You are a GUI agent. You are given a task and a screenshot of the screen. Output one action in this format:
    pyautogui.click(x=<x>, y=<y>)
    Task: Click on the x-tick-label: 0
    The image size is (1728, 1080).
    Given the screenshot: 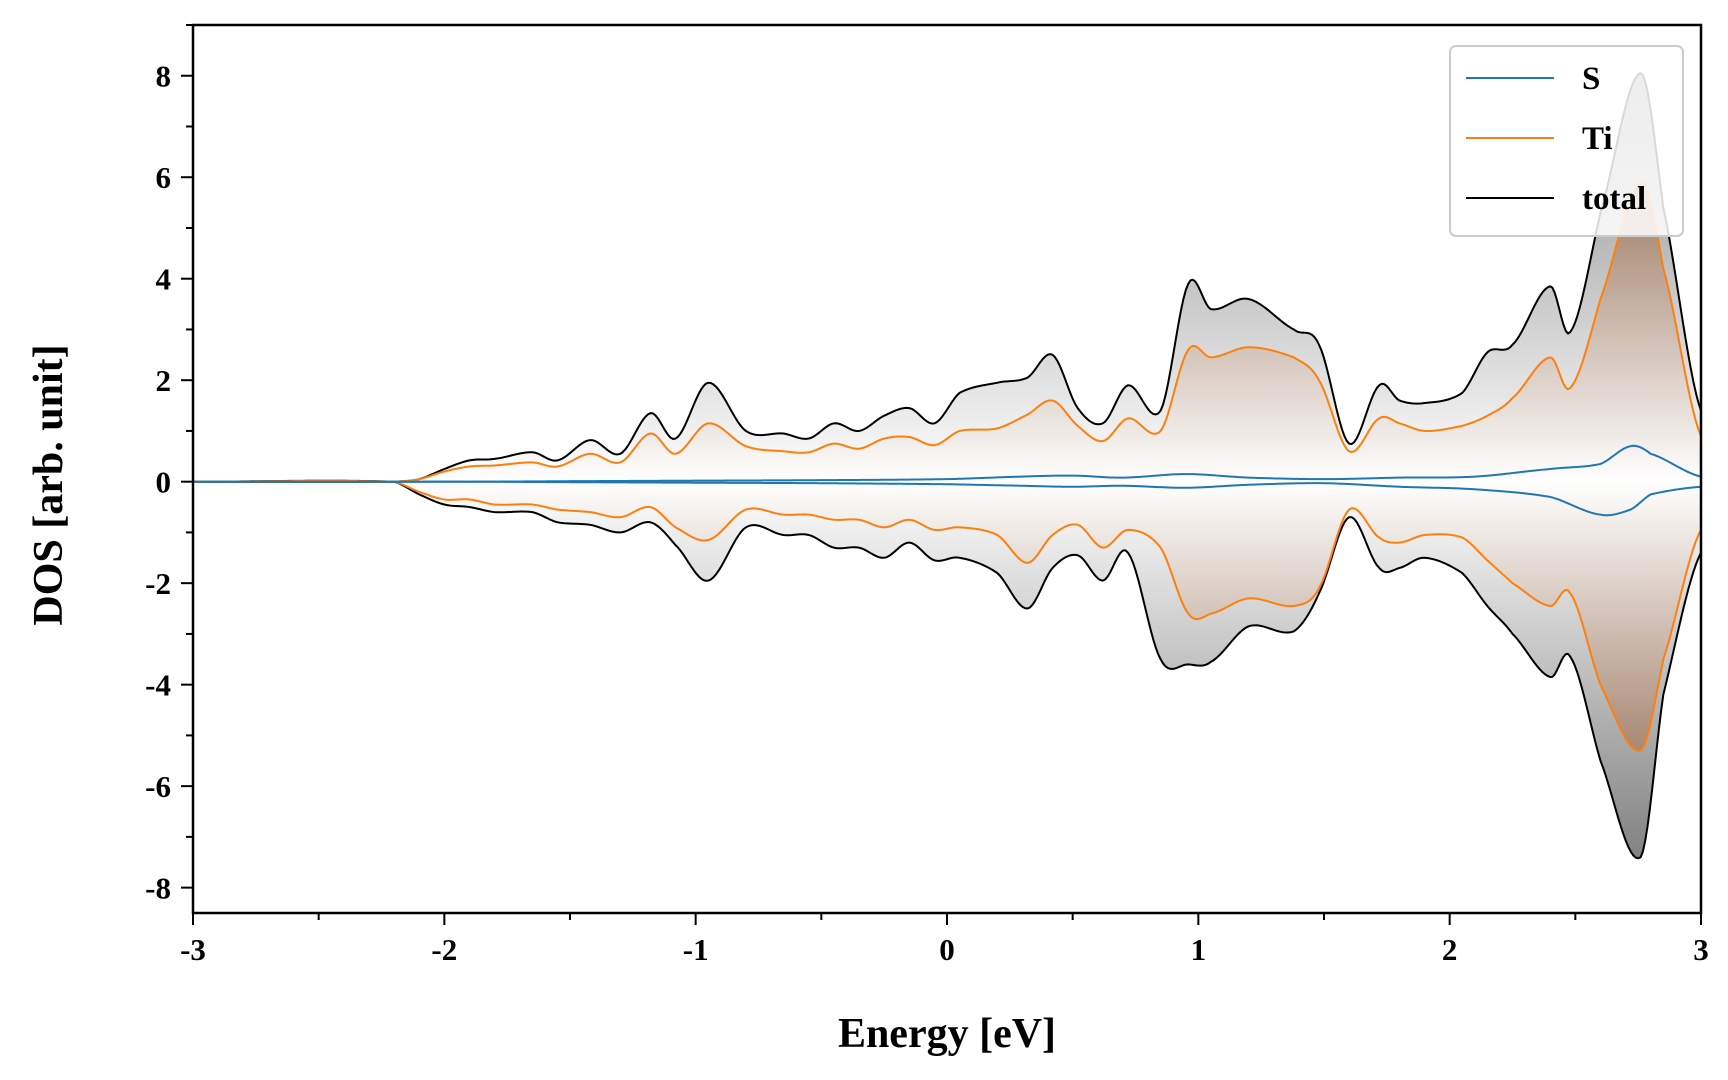 What is the action you would take?
    pyautogui.click(x=947, y=949)
    